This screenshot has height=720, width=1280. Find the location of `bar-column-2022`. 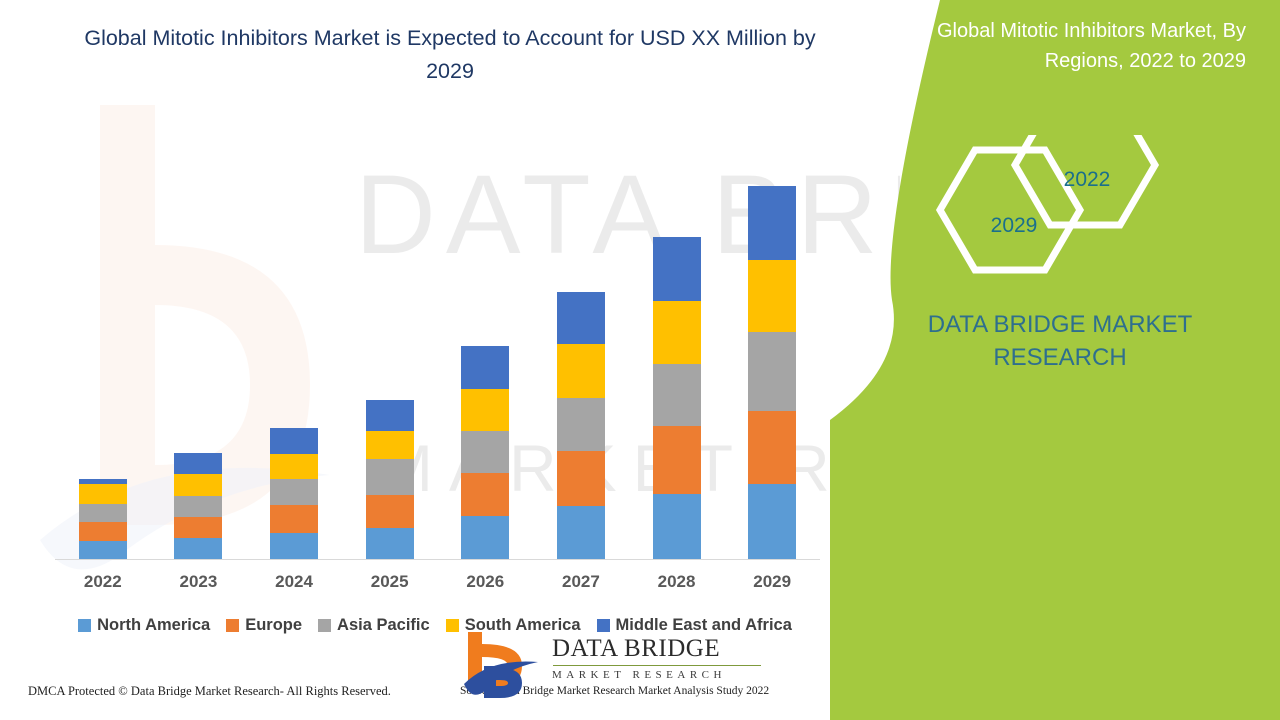

bar-column-2022 is located at coordinates (102, 519).